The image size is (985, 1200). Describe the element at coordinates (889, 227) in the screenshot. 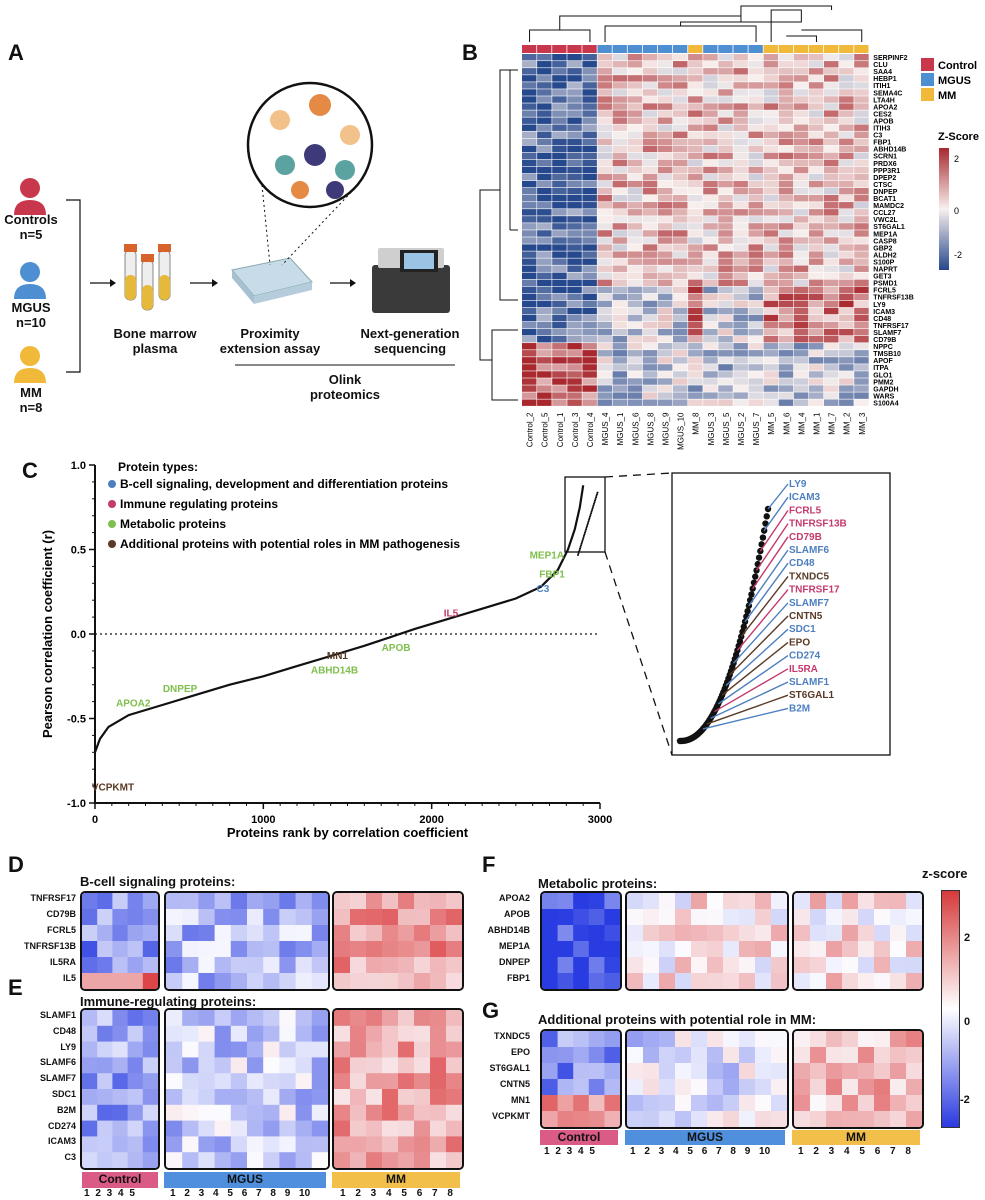

I see `heatmap-row-label: ST6GAL1` at that location.